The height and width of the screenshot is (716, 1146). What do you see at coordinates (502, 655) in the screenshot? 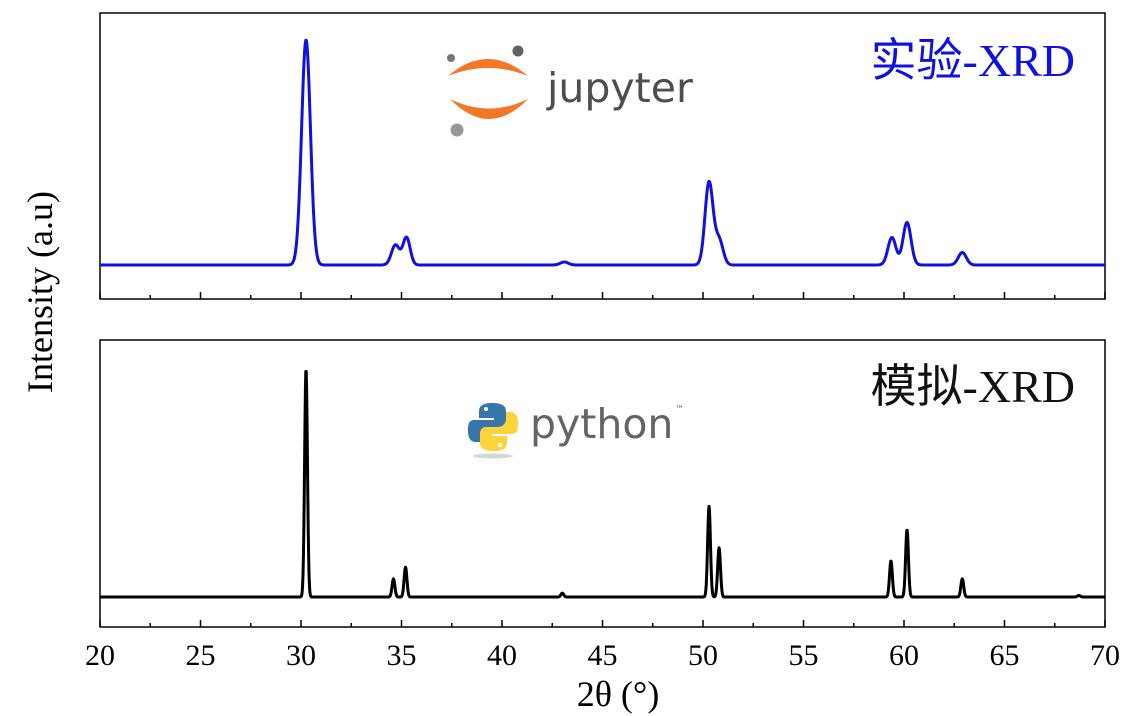
I see `x-tick-label: 40` at bounding box center [502, 655].